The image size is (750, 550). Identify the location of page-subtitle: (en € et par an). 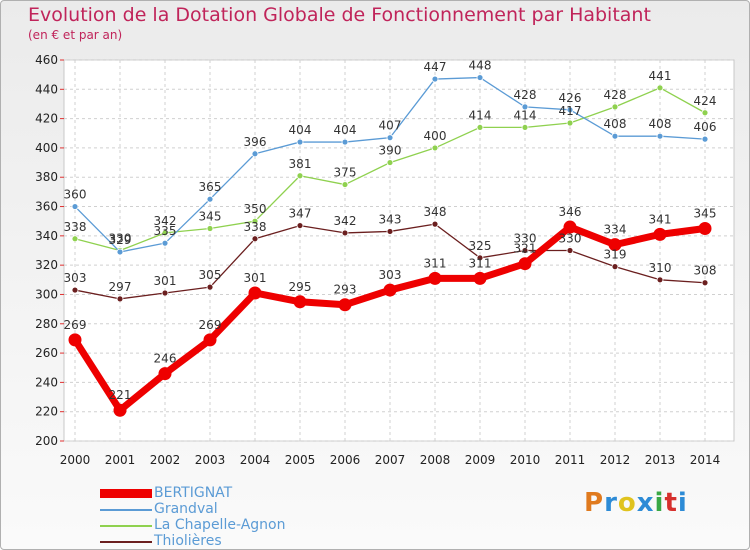
(75, 35).